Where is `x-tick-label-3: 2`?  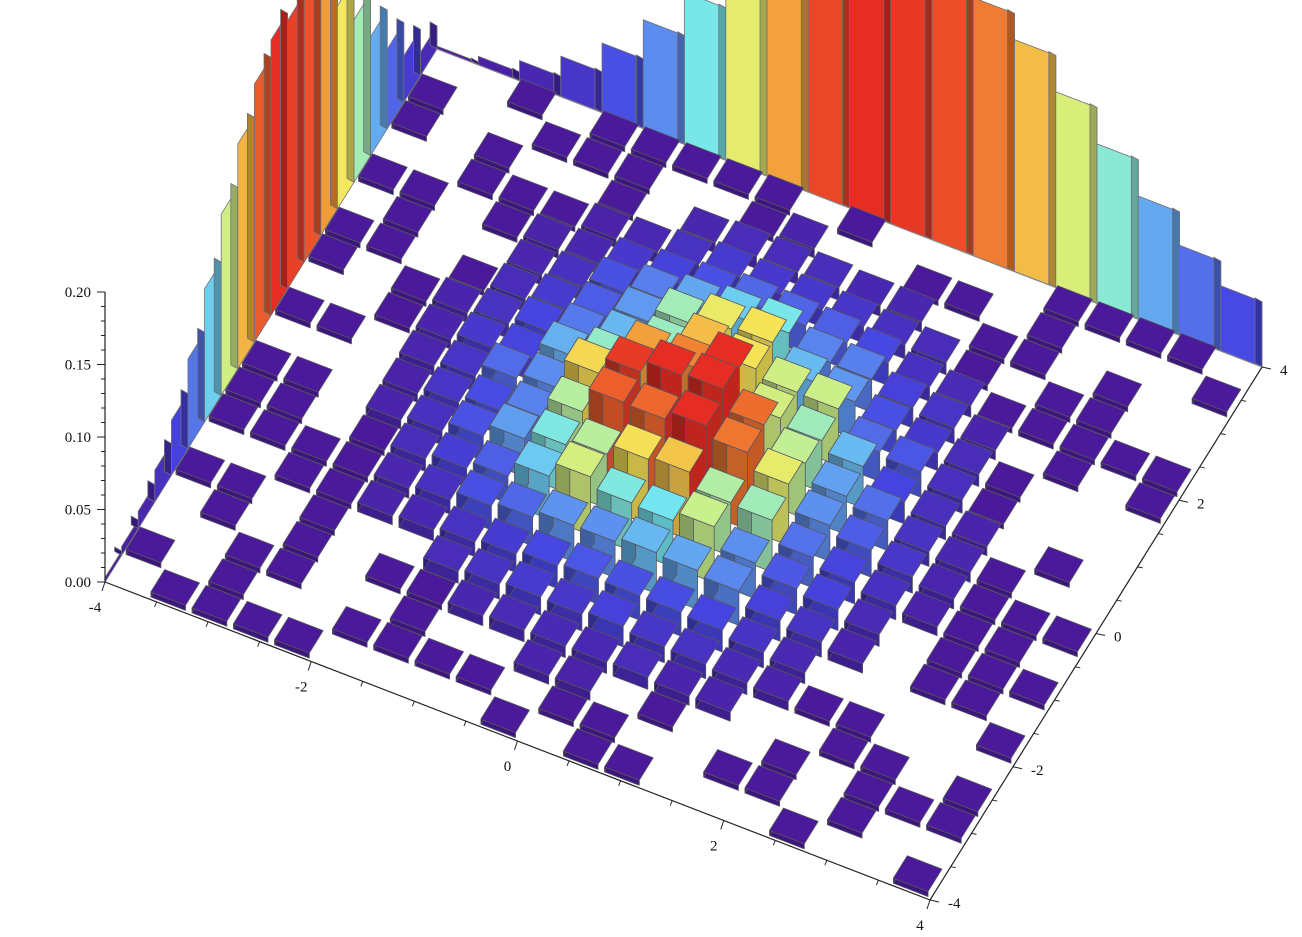 x-tick-label-3: 2 is located at coordinates (714, 847).